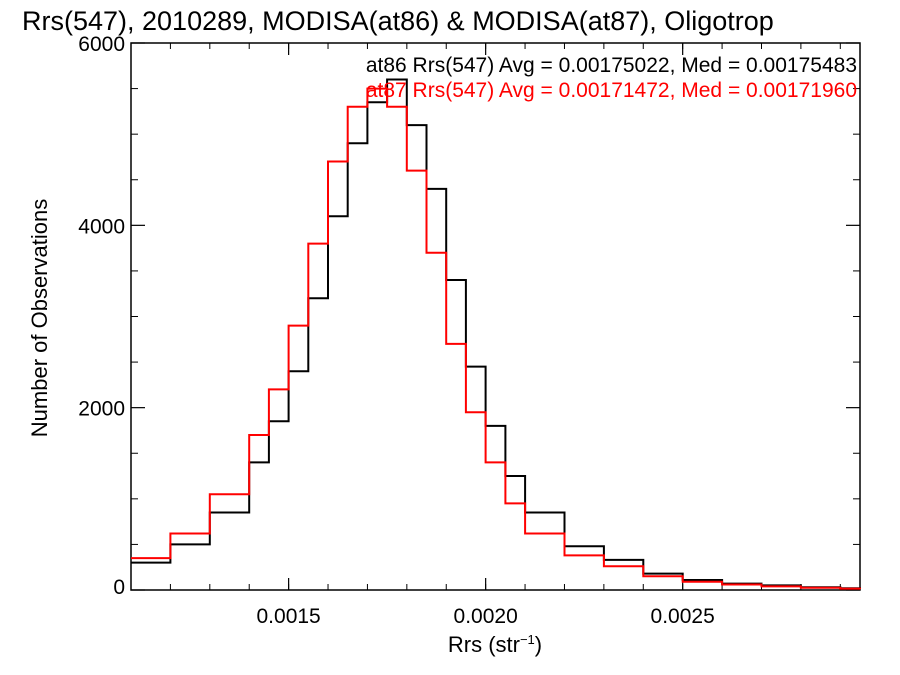  What do you see at coordinates (289, 616) in the screenshot?
I see `x-tick-label: 0.0015` at bounding box center [289, 616].